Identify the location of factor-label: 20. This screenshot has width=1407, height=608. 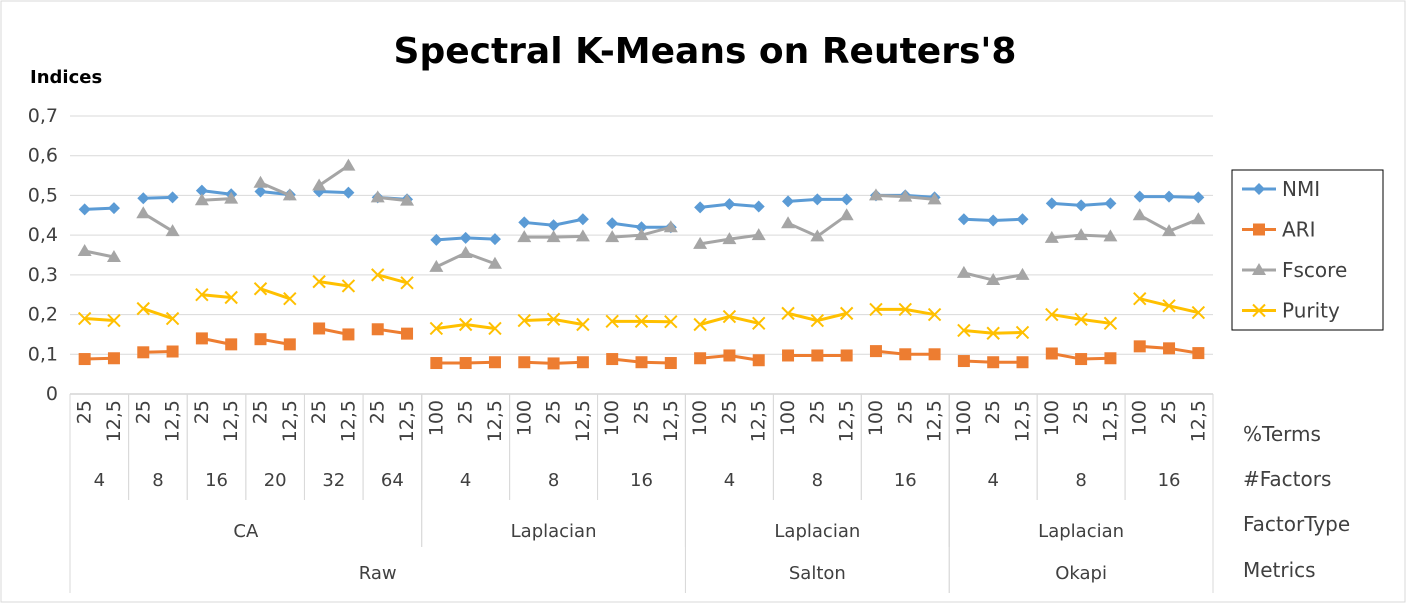
(275, 480).